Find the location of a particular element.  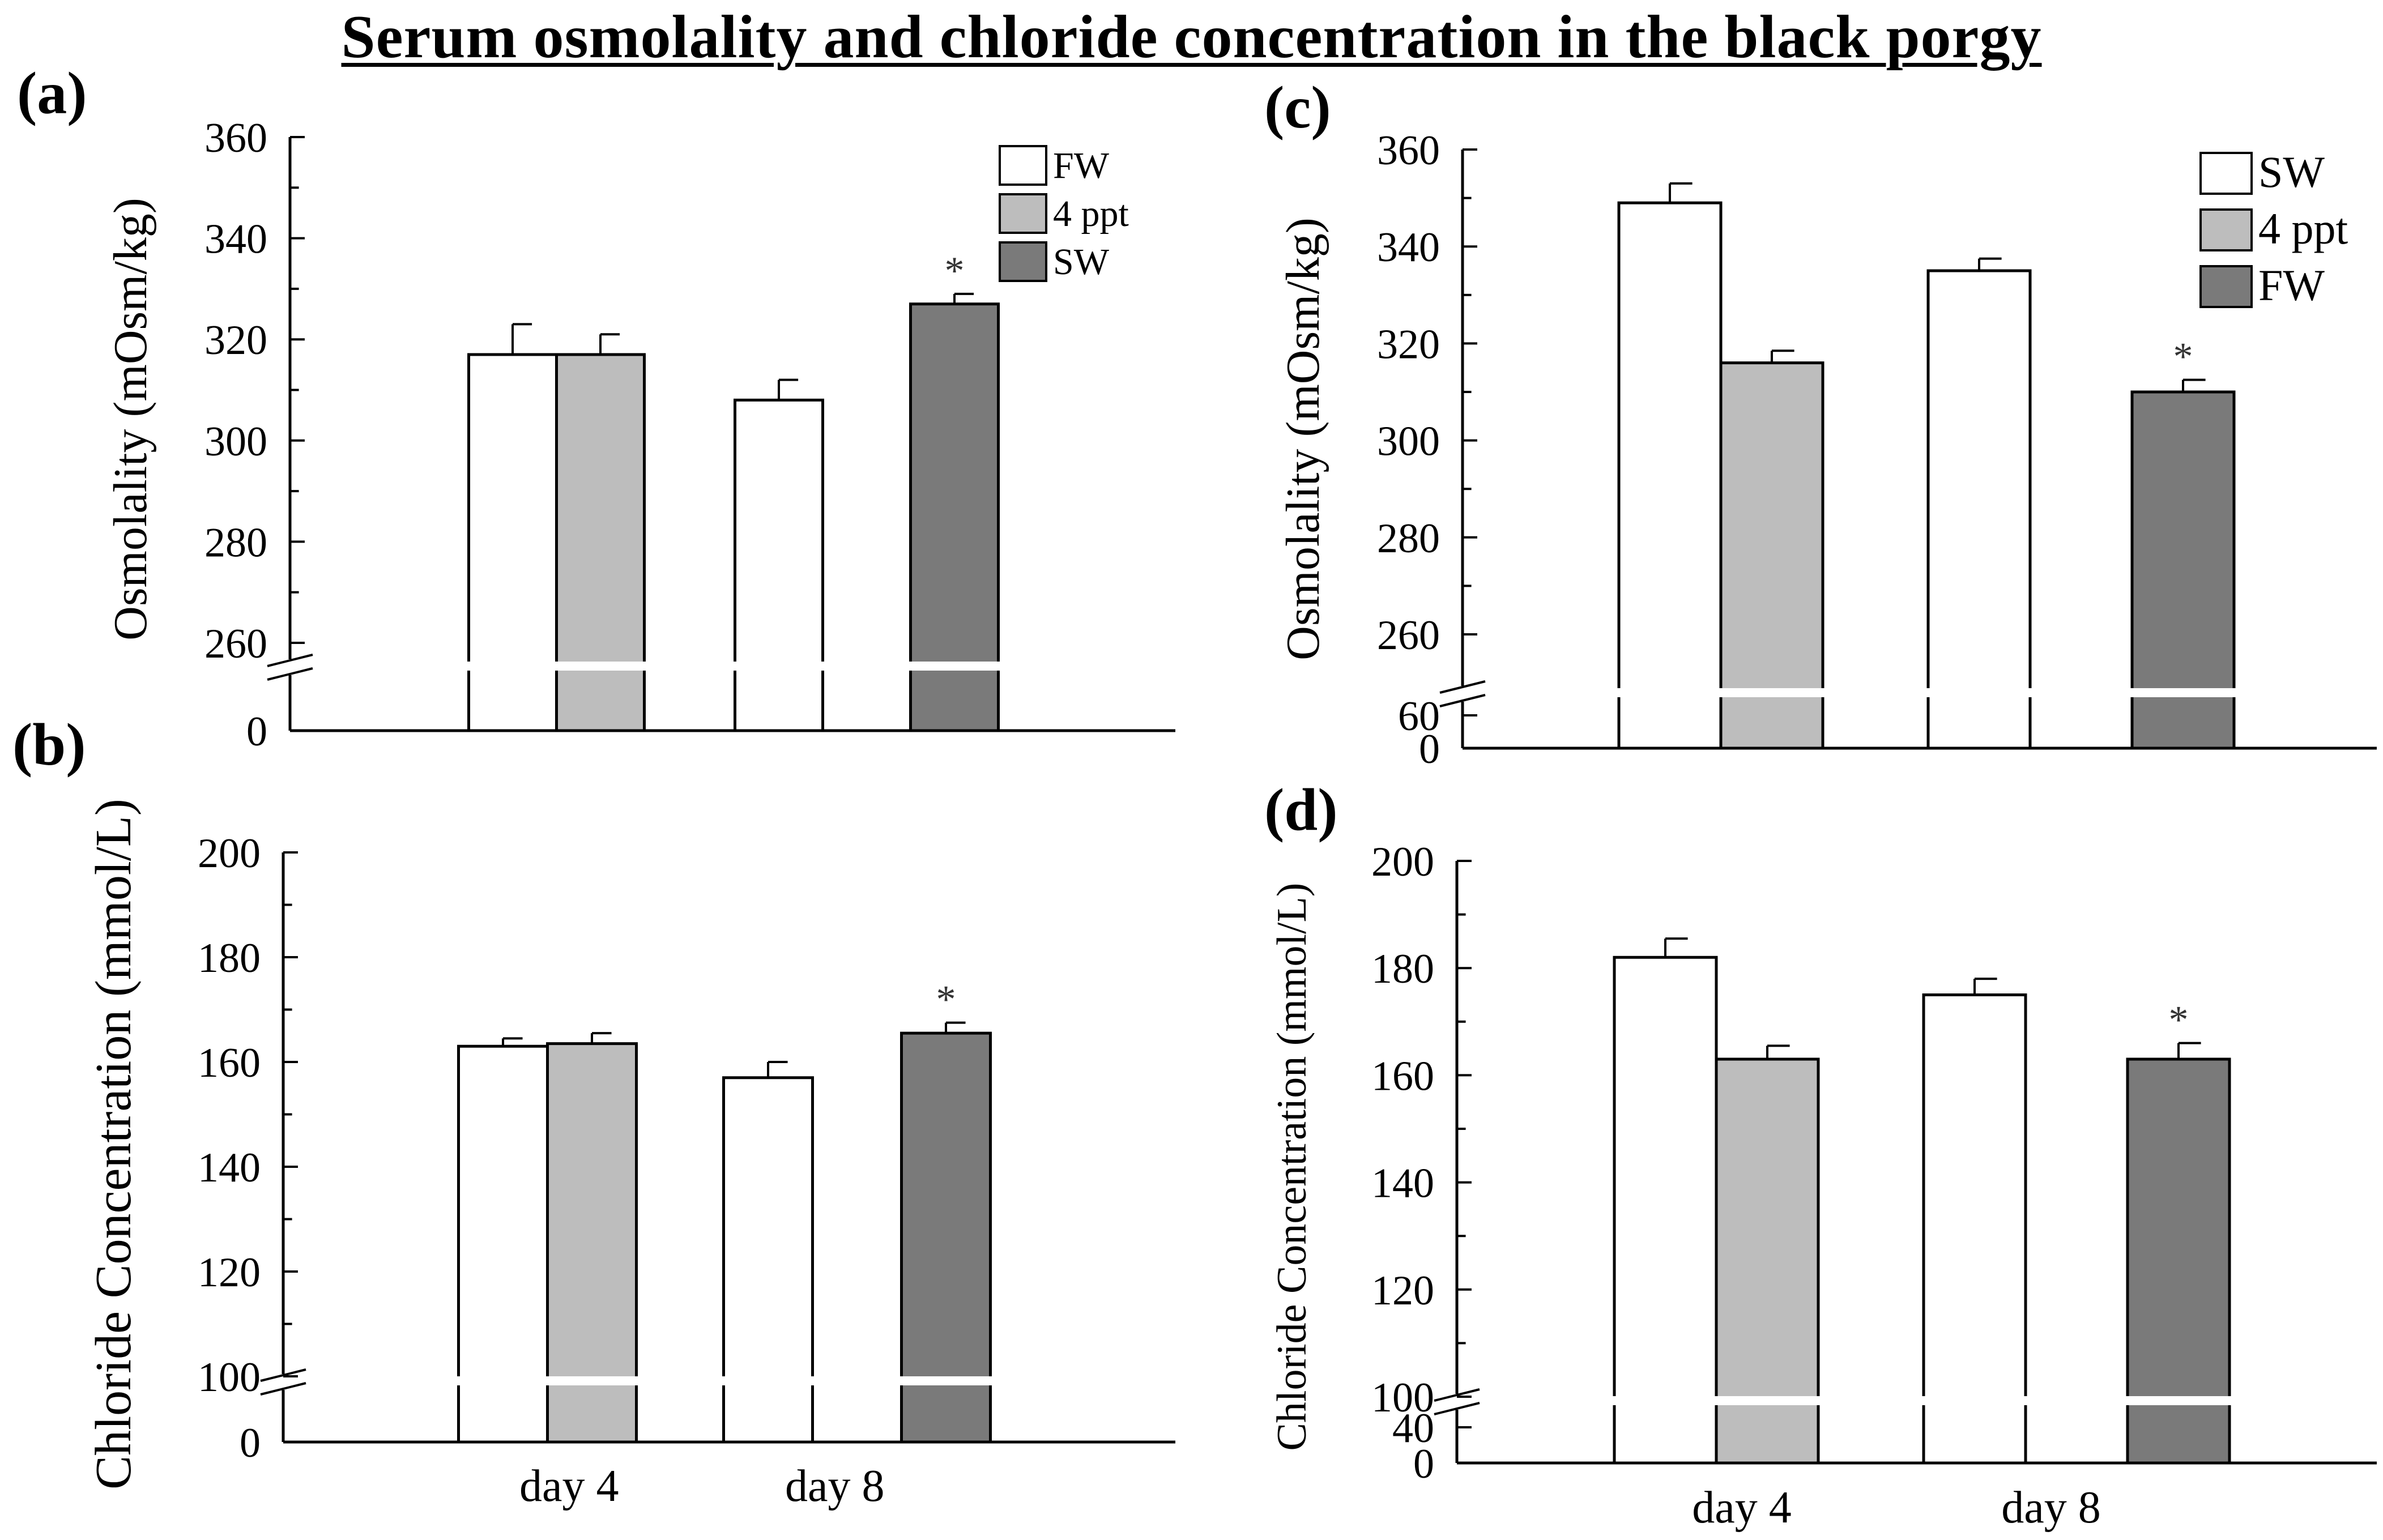

panel-label: (d) is located at coordinates (1301, 810).